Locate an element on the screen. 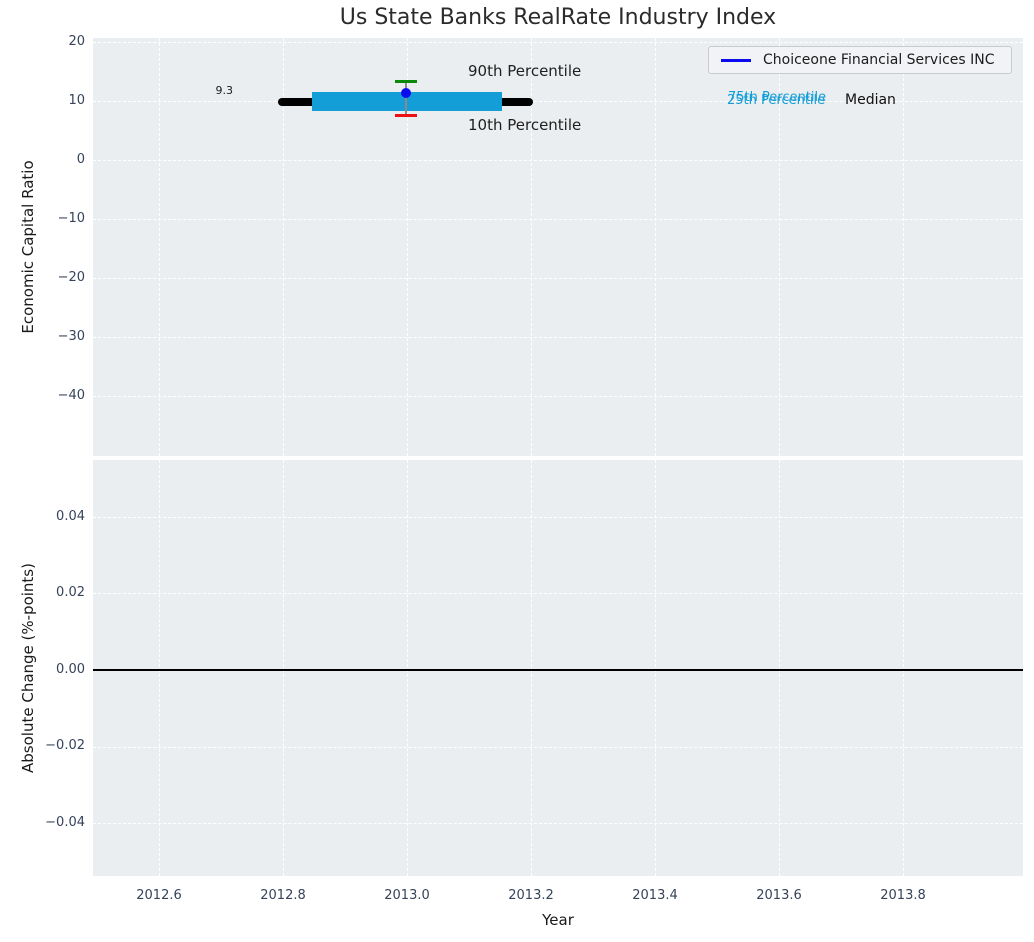 This screenshot has height=942, width=1034. chart-title: Us State Banks RealRate Industry Index is located at coordinates (558, 17).